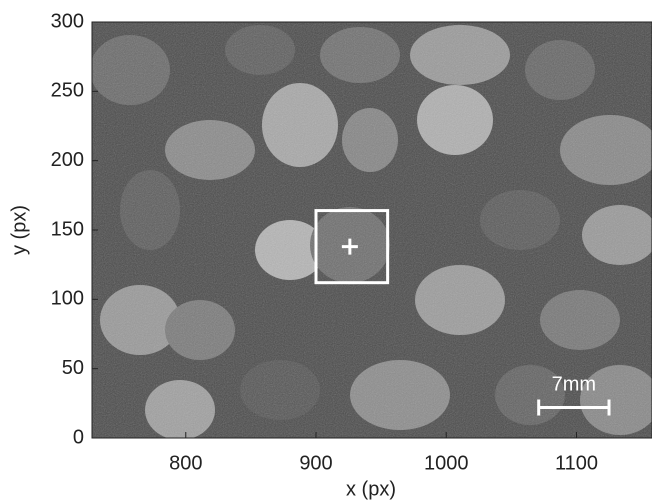  Describe the element at coordinates (19, 230) in the screenshot. I see `y-axis-label: y (px)` at that location.